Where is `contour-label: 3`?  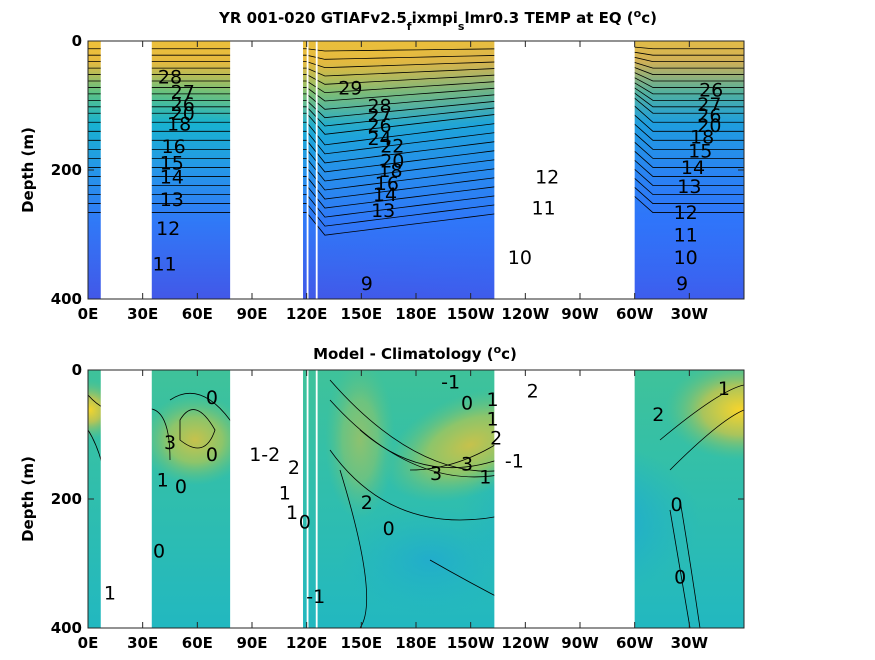 contour-label: 3 is located at coordinates (467, 465).